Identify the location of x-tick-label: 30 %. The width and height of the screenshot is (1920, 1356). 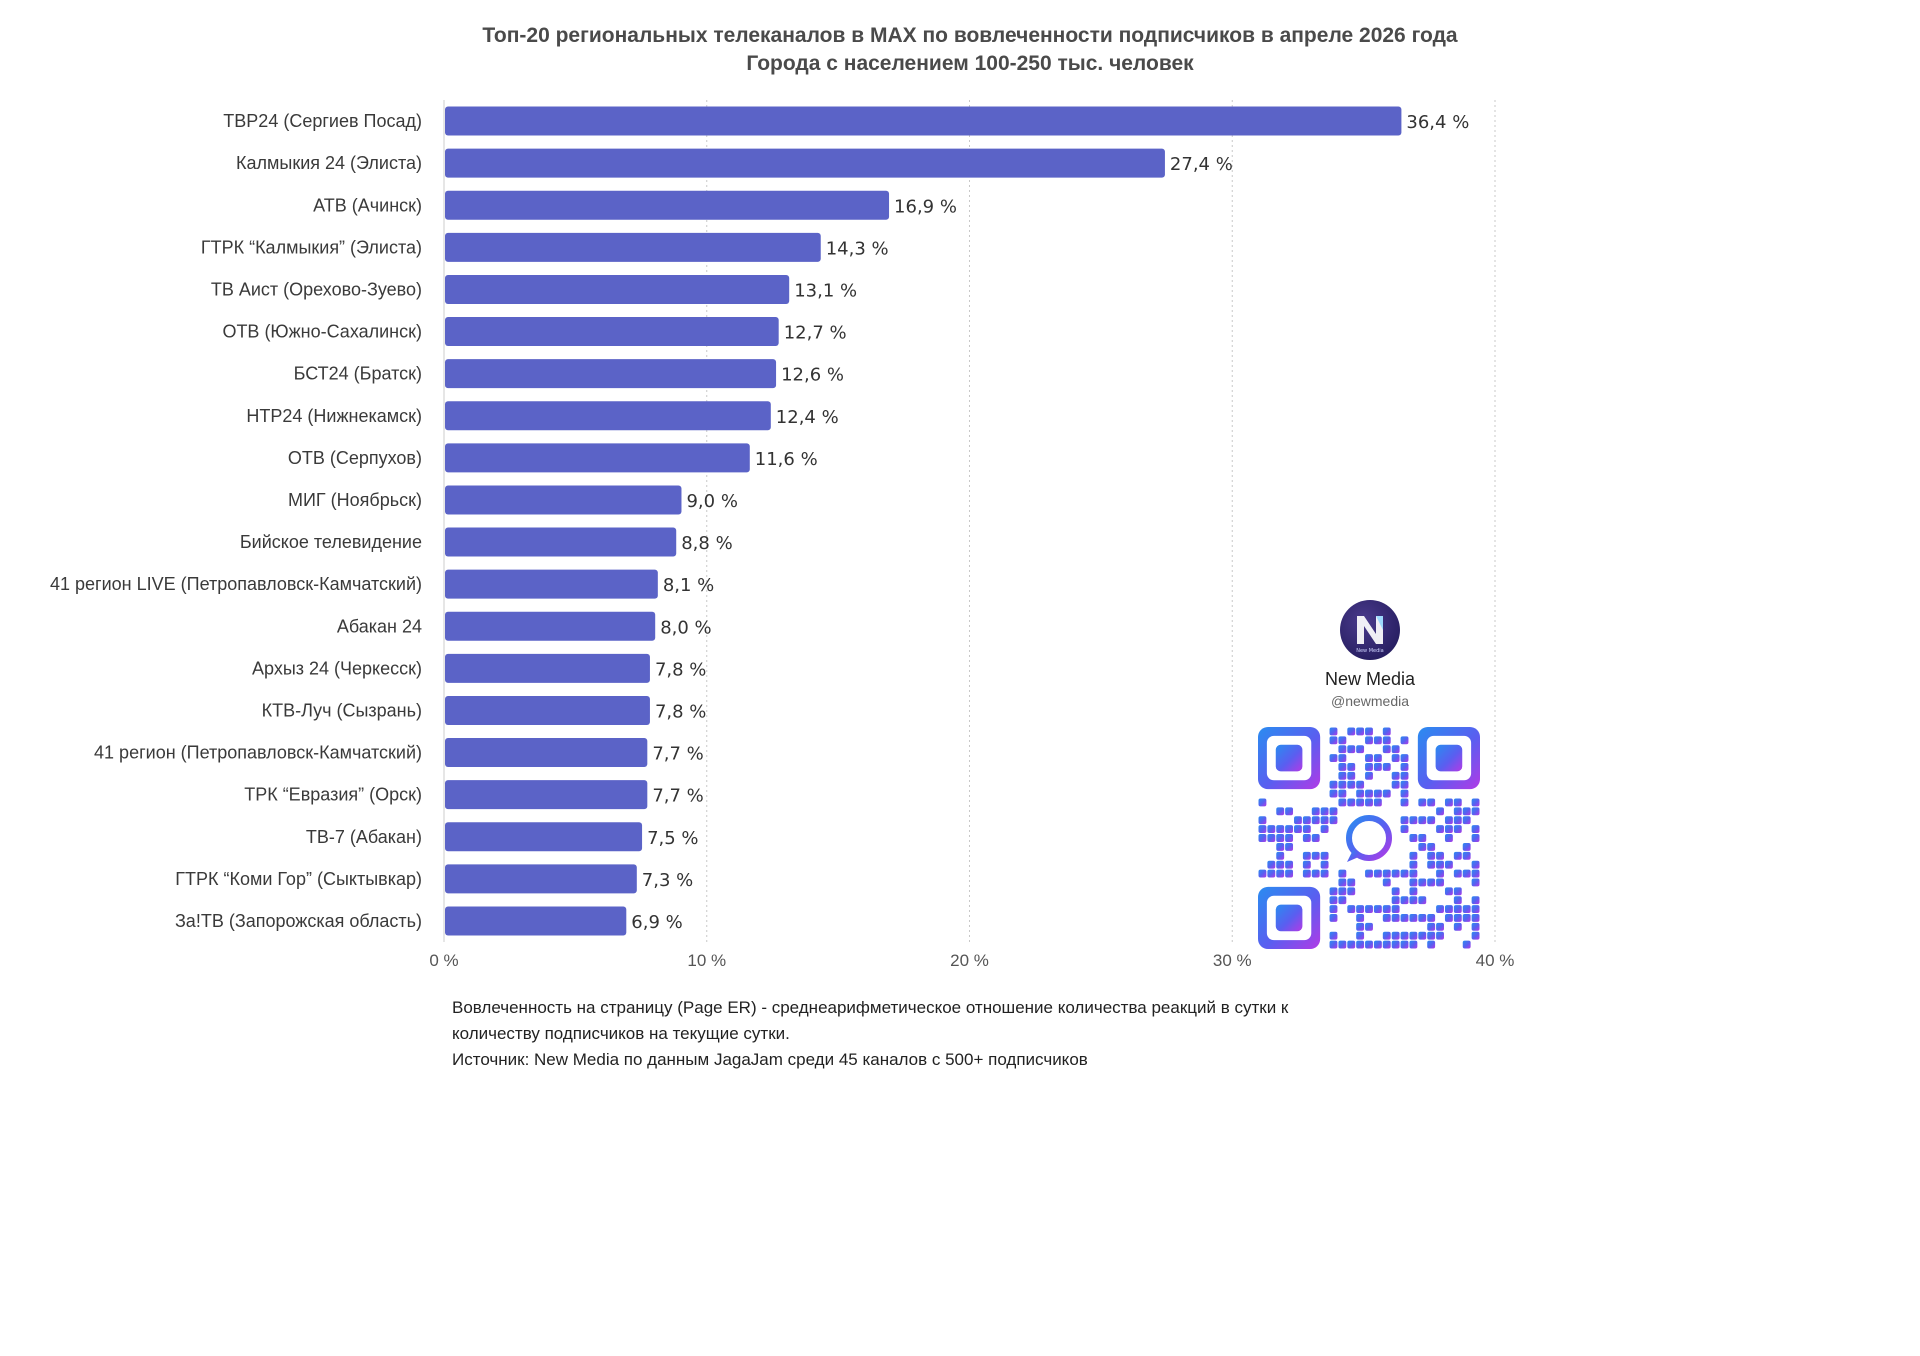
(1232, 960).